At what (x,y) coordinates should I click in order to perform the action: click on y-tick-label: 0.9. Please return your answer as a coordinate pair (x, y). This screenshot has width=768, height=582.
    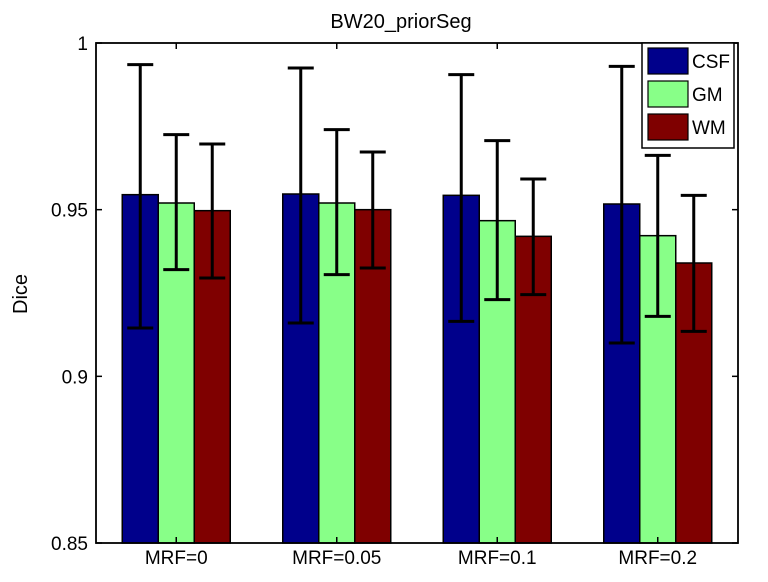
    Looking at the image, I should click on (75, 377).